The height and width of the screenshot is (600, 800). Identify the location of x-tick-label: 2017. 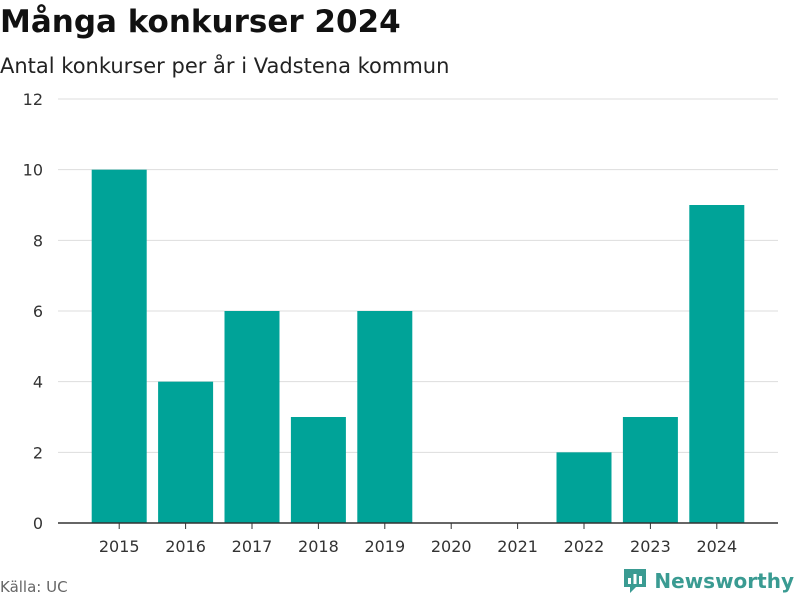
(252, 546).